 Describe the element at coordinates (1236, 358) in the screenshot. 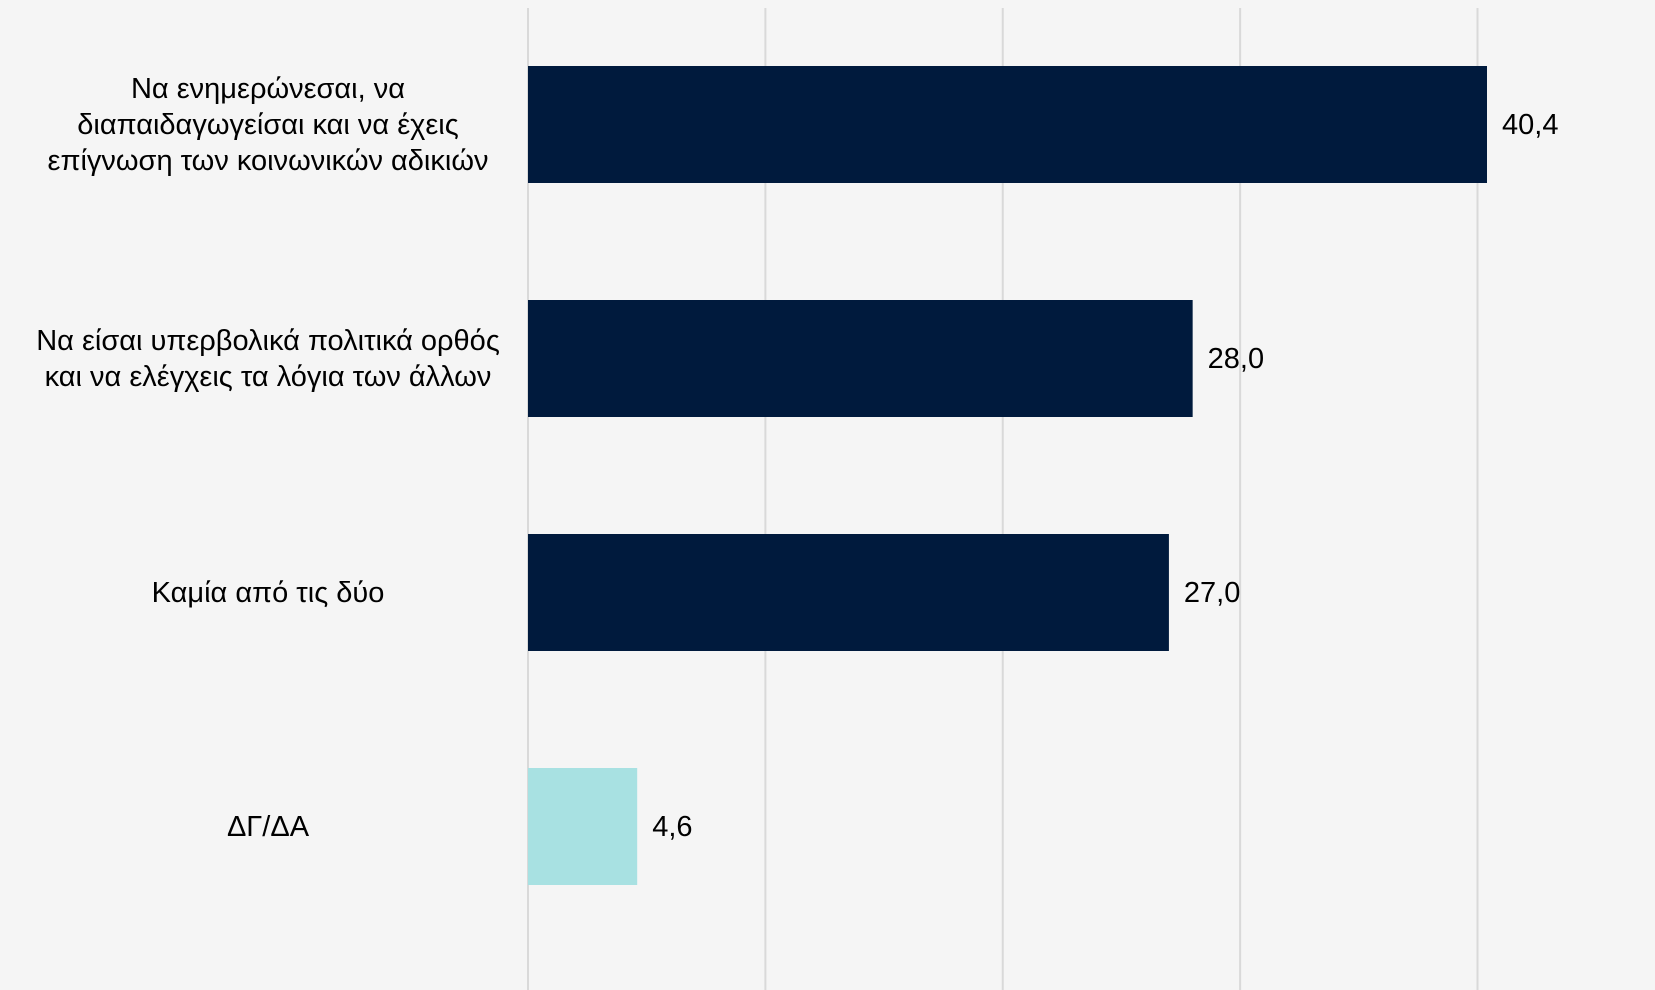

I see `data-label-2: 28,0` at that location.